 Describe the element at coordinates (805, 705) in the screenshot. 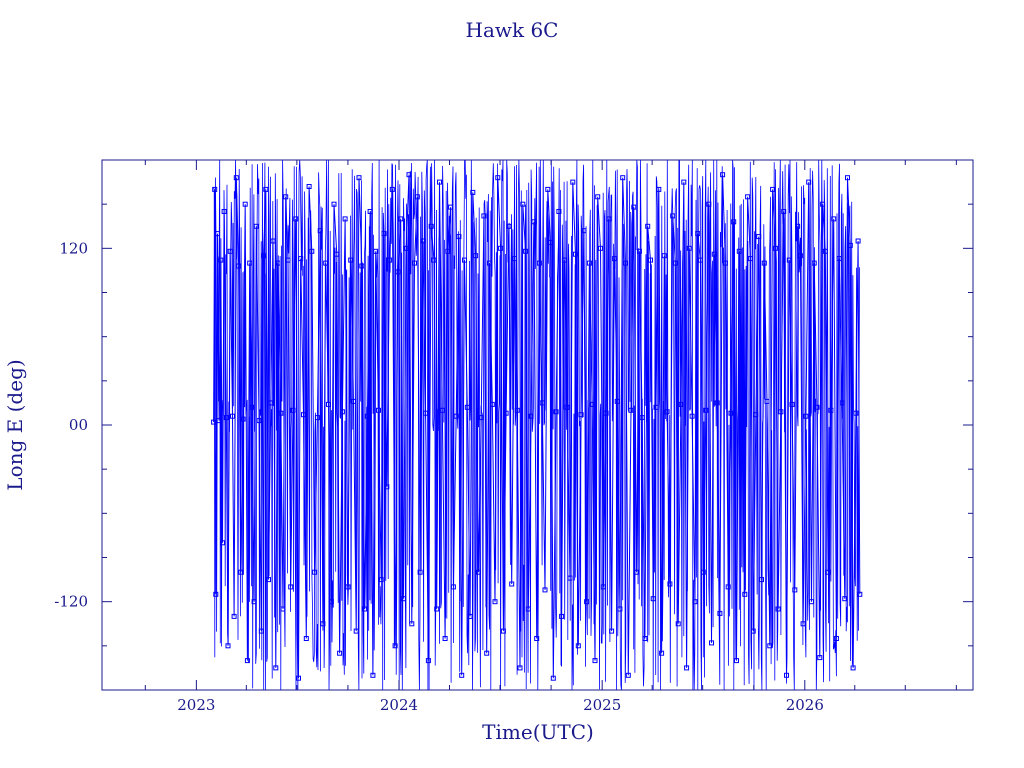

I see `x-tick-label: 2026` at that location.